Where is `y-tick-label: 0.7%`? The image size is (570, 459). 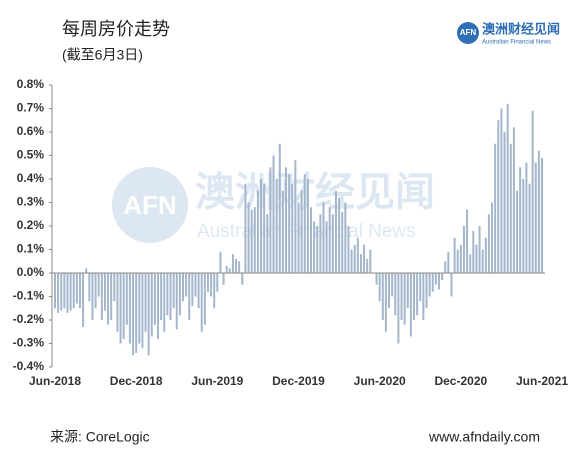 y-tick-label: 0.7% is located at coordinates (31, 108).